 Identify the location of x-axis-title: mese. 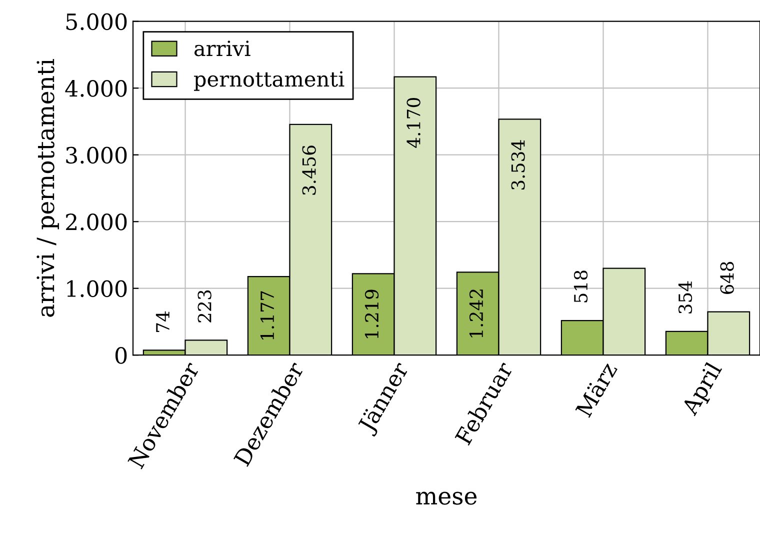
(446, 498).